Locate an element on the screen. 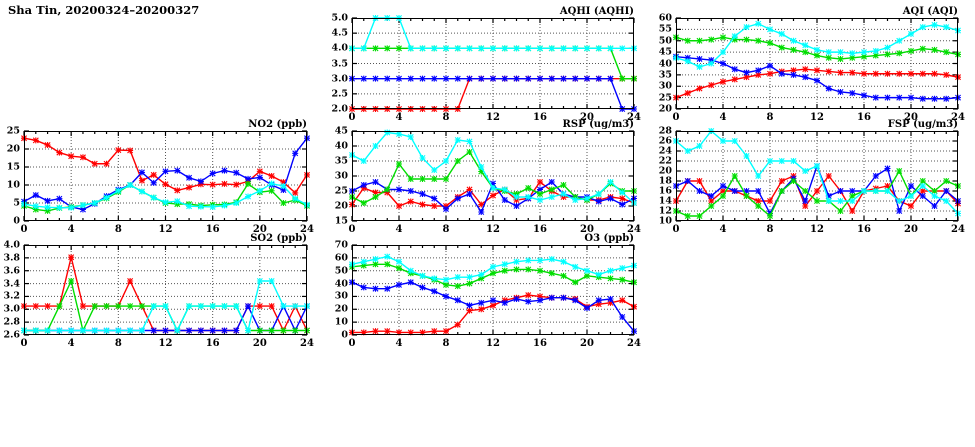 This screenshot has height=447, width=975. x-tick-label: 16 is located at coordinates (864, 117).